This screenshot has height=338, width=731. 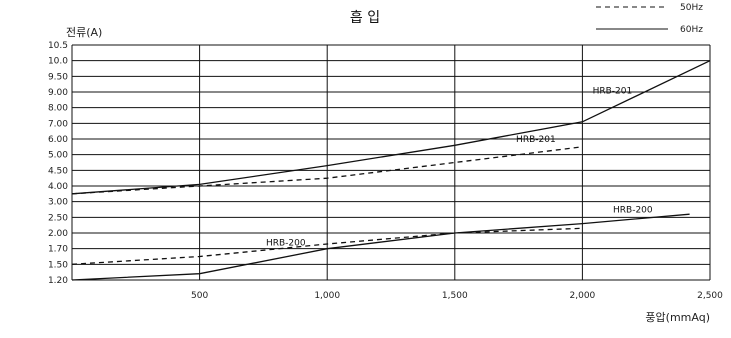 What do you see at coordinates (58, 218) in the screenshot?
I see `y-tick-label: 2.50` at bounding box center [58, 218].